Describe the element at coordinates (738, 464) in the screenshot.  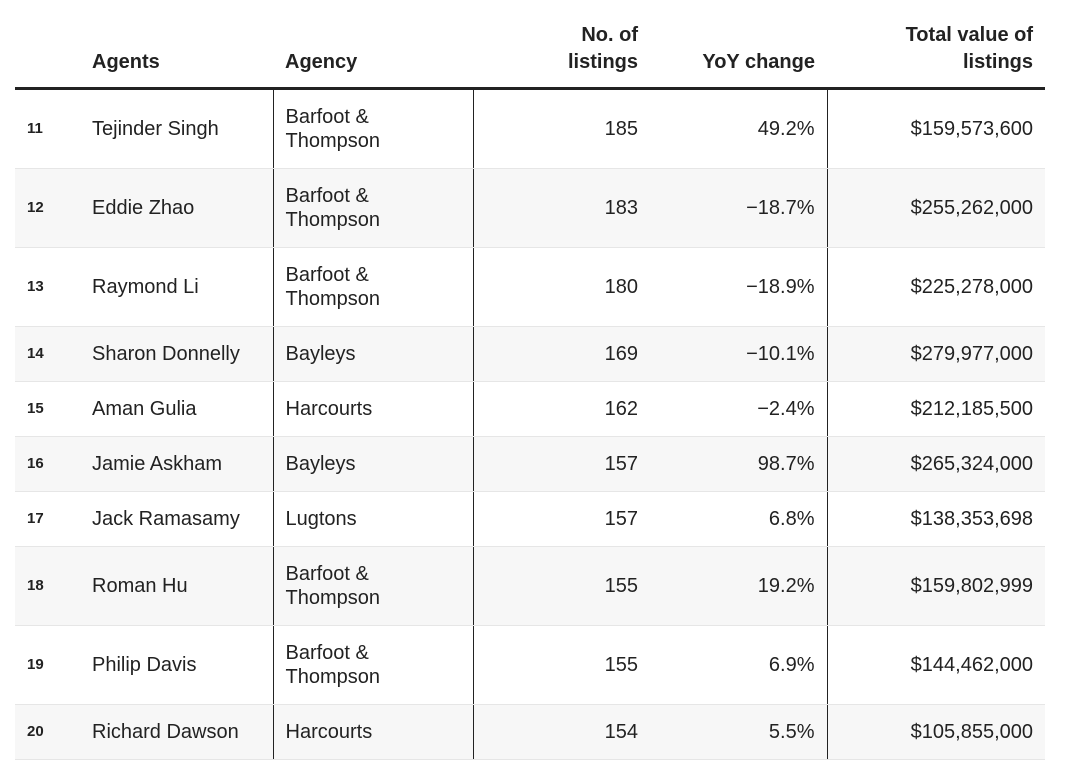
I see `cell-yoy: 98.7%` at that location.